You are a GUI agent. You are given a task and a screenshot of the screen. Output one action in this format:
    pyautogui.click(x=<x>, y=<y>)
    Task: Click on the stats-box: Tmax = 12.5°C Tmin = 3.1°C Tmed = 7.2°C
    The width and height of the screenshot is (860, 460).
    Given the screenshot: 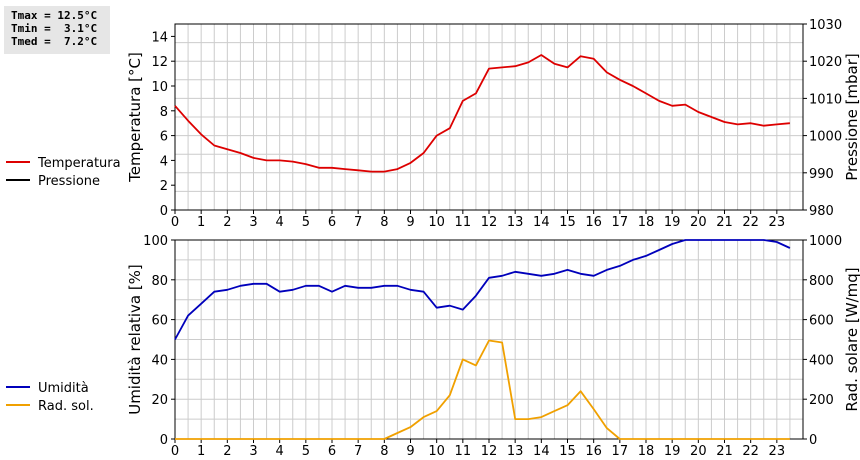 What is the action you would take?
    pyautogui.click(x=57, y=30)
    